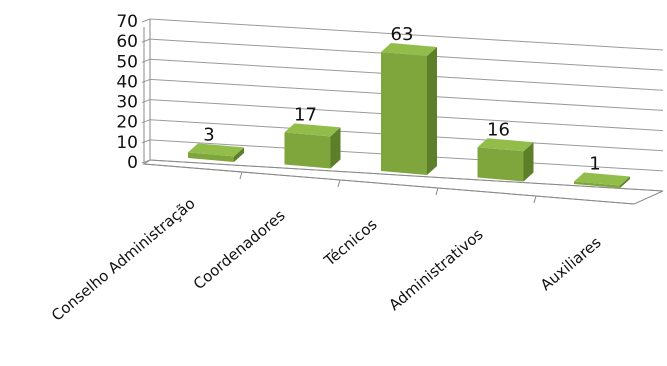  I want to click on data-label-1: 17, so click(305, 114).